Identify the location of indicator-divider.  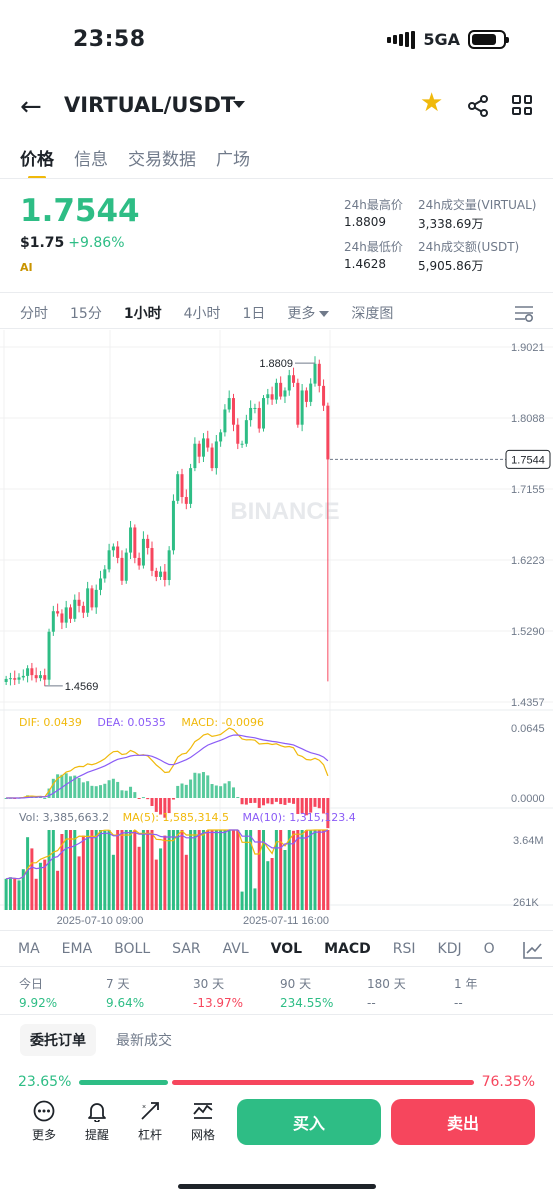
(276, 930).